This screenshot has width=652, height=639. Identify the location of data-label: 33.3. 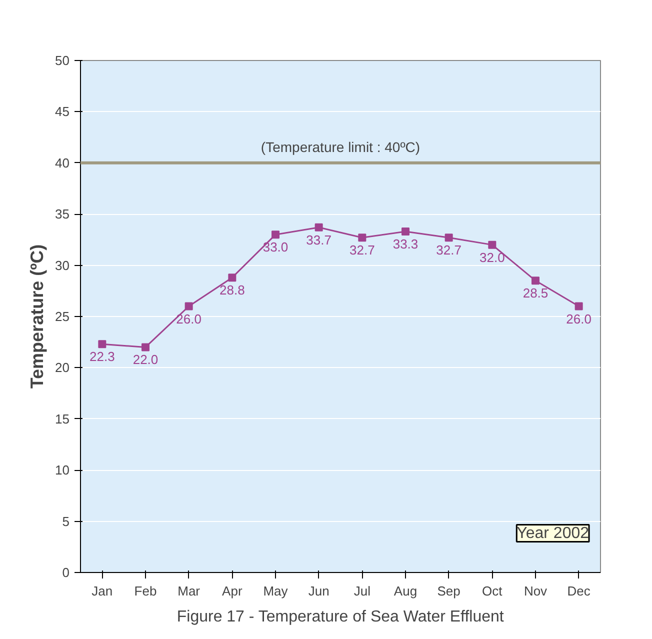
(405, 244).